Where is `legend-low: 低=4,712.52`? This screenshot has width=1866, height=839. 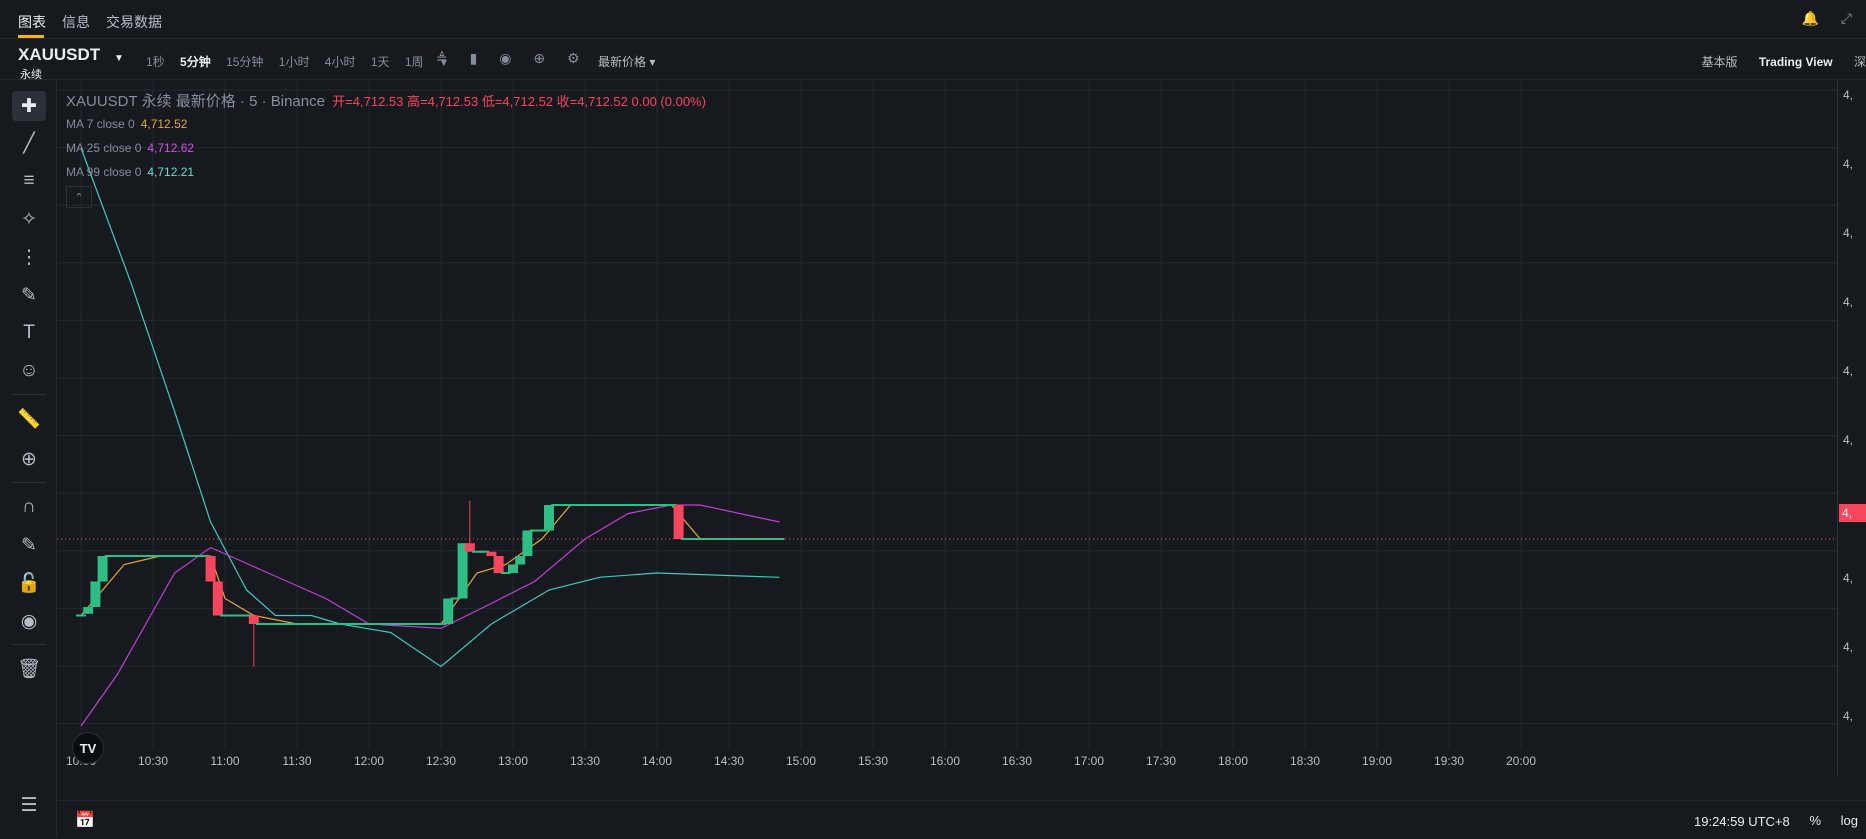
legend-low: 低=4,712.52 is located at coordinates (517, 101).